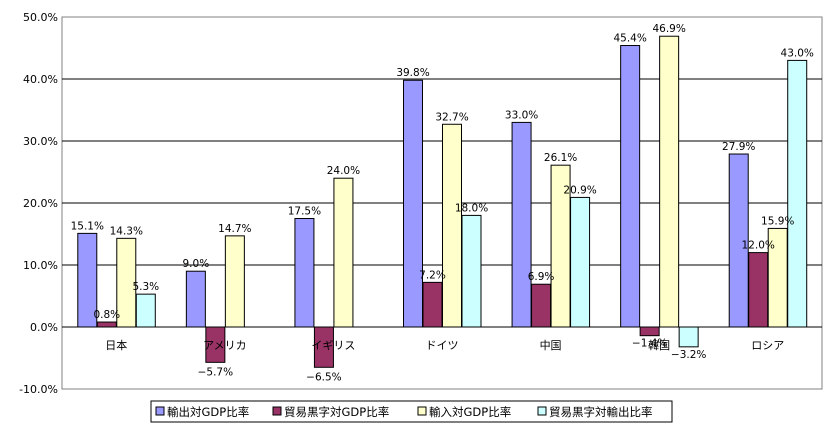 Image resolution: width=827 pixels, height=426 pixels. I want to click on data-label: 43.0%, so click(797, 53).